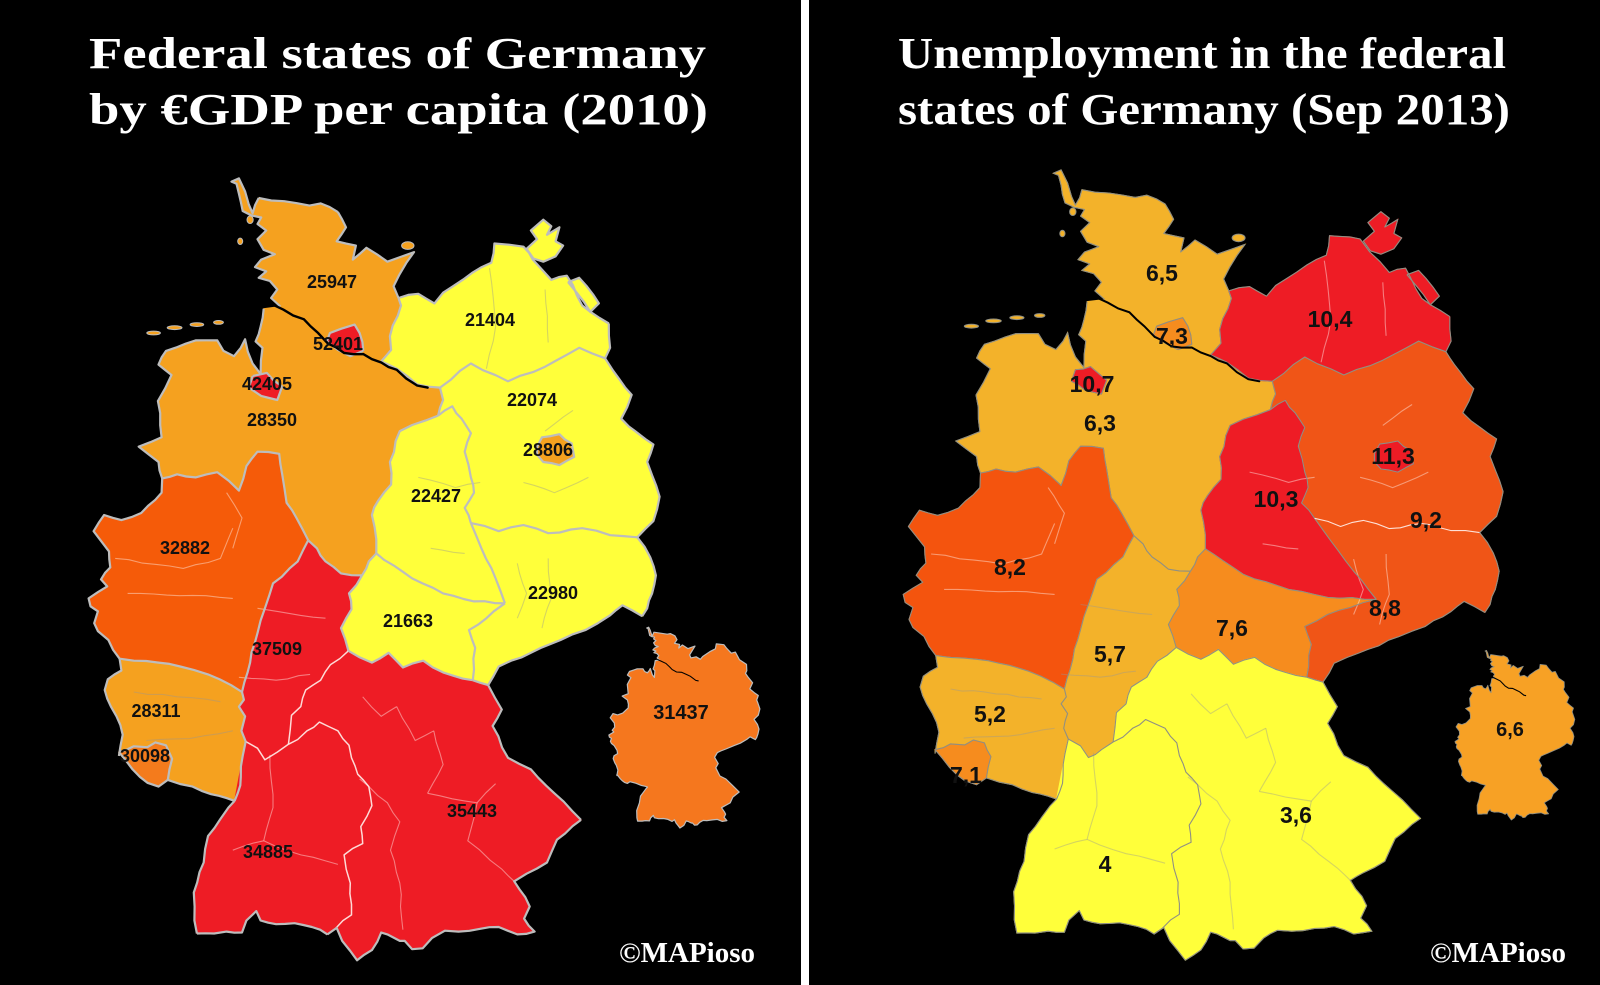 The image size is (1600, 985). I want to click on svg-text: 31437, so click(681, 713).